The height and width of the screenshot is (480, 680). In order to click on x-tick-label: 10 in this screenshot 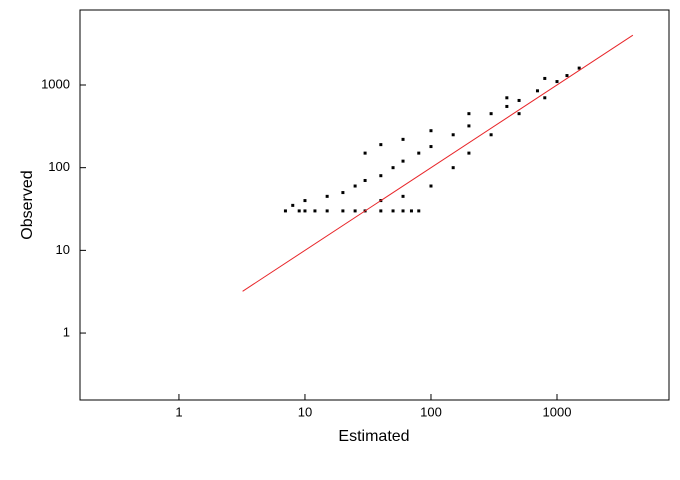, I will do `click(305, 411)`.